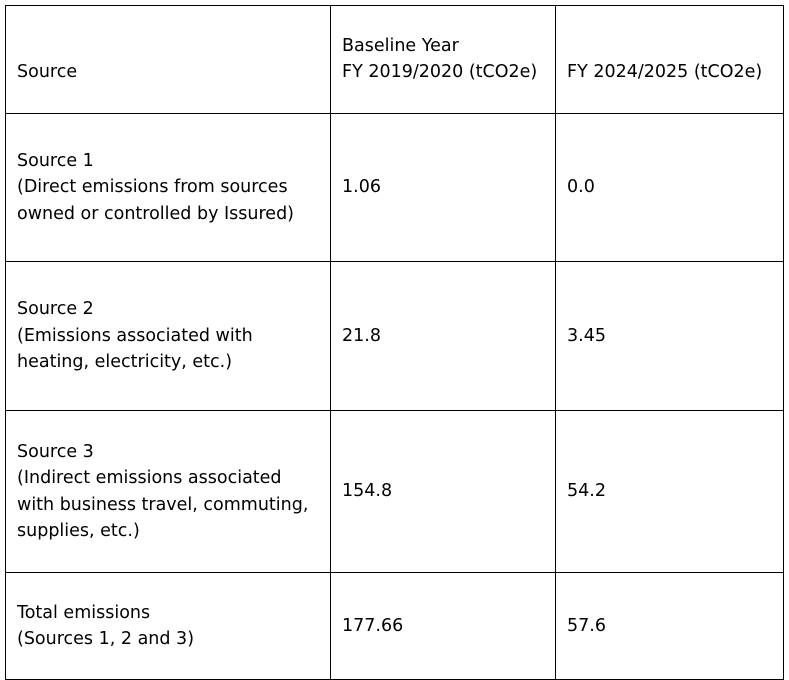 This screenshot has height=680, width=789. I want to click on header-baseline: Baseline Year FY 2019/2020 (tCO2e), so click(443, 59).